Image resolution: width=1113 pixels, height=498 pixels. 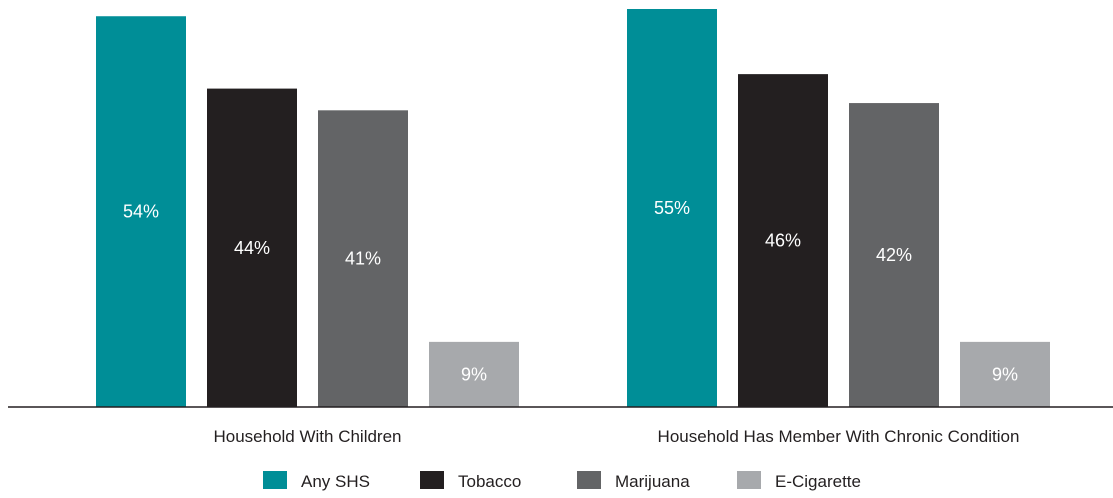 I want to click on data-label-tobacco-1: 44%, so click(x=252, y=248).